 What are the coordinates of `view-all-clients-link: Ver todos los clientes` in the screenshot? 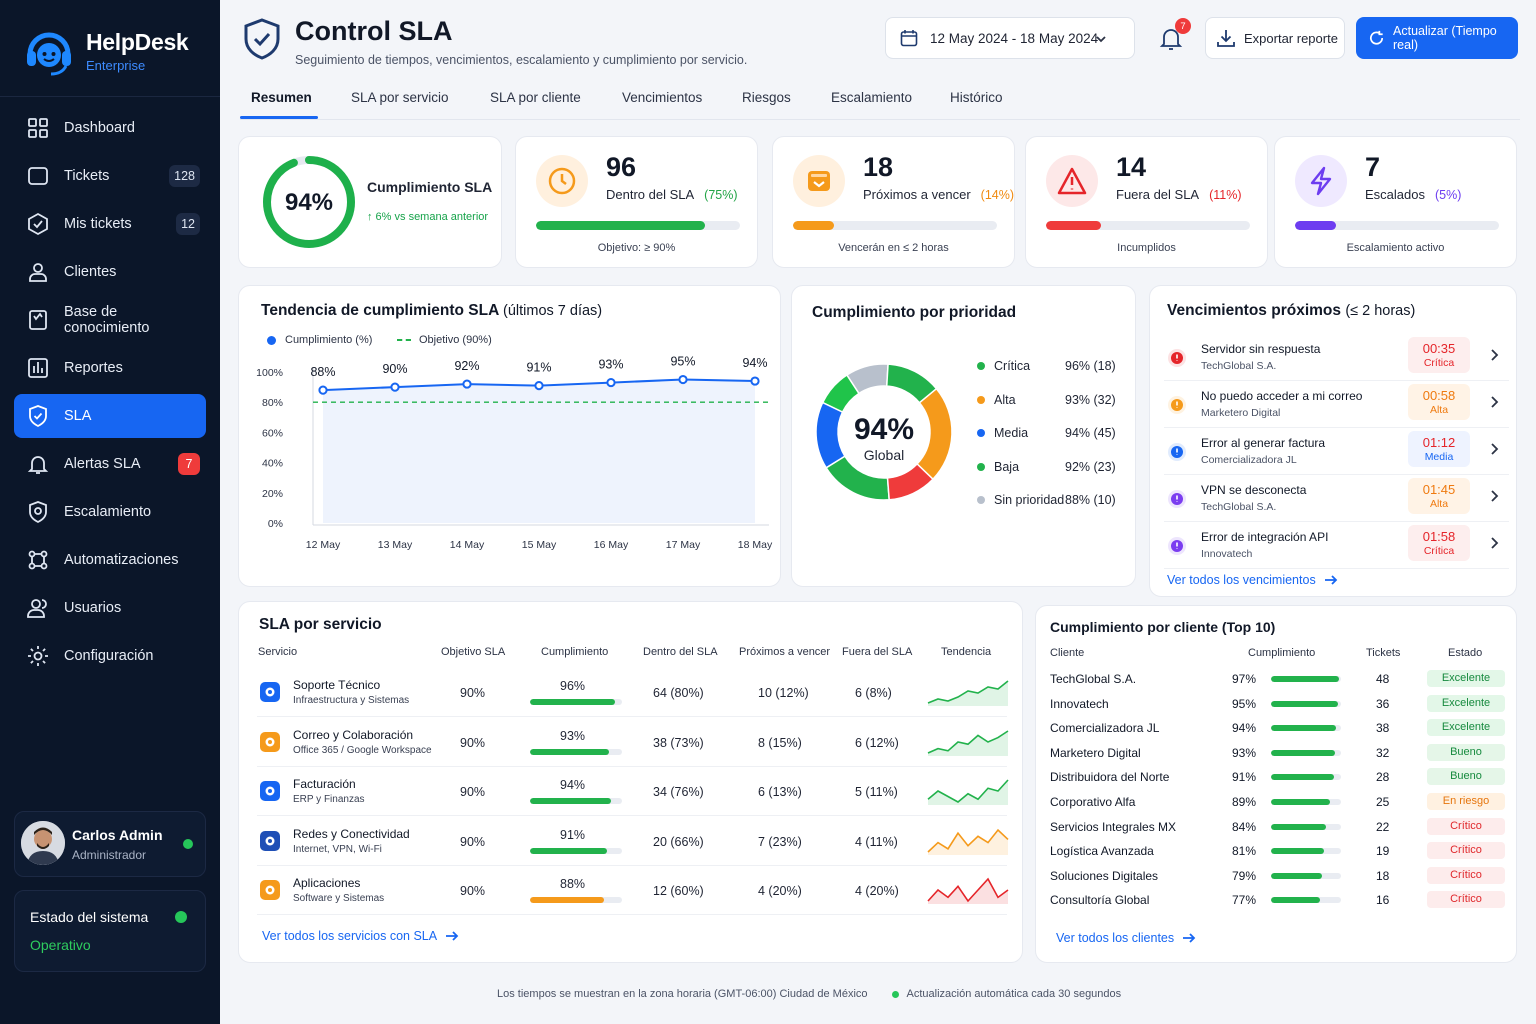 It's located at (1126, 938).